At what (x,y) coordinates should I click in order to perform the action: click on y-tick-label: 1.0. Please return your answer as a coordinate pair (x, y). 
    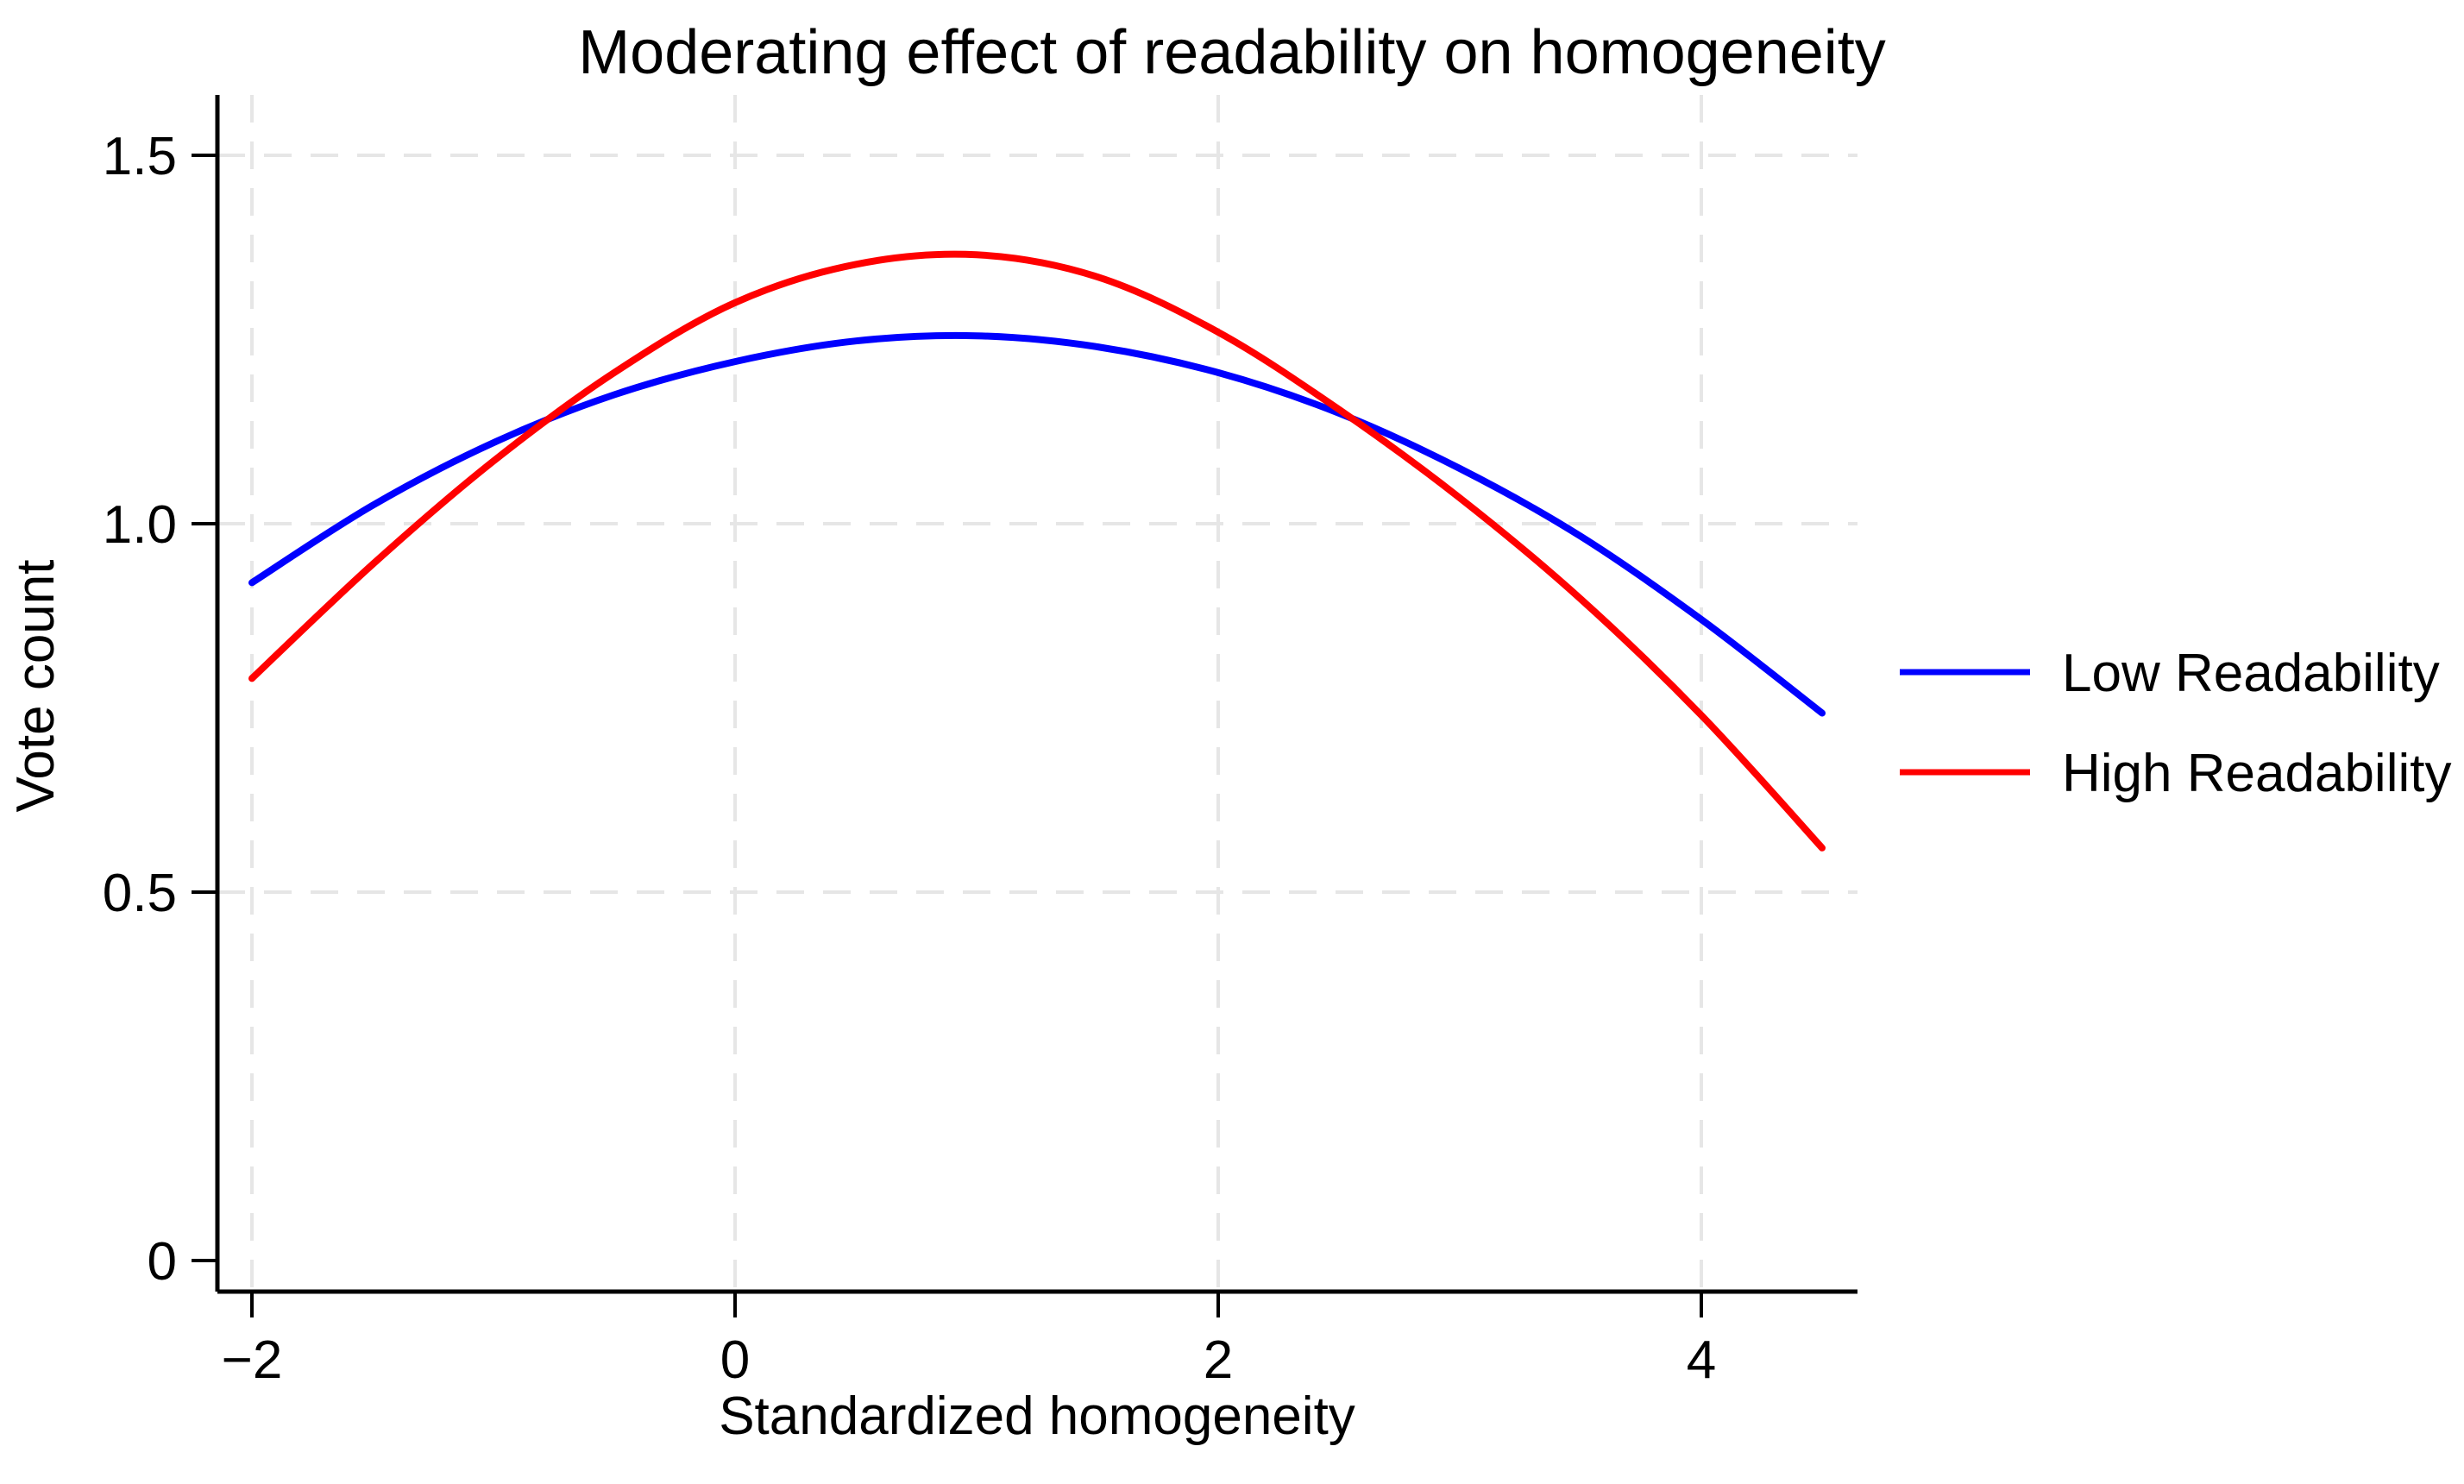
    Looking at the image, I should click on (140, 525).